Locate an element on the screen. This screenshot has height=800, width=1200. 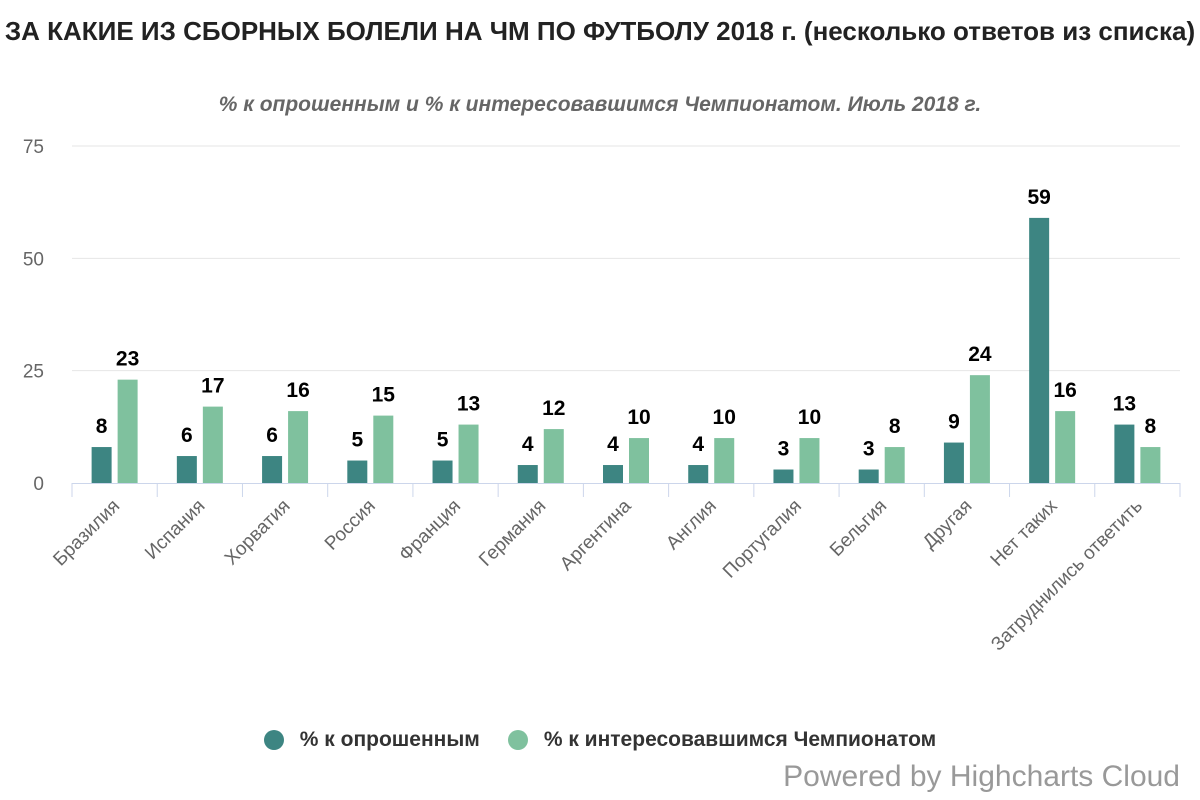
x-tick-label: Португалия is located at coordinates (762, 539).